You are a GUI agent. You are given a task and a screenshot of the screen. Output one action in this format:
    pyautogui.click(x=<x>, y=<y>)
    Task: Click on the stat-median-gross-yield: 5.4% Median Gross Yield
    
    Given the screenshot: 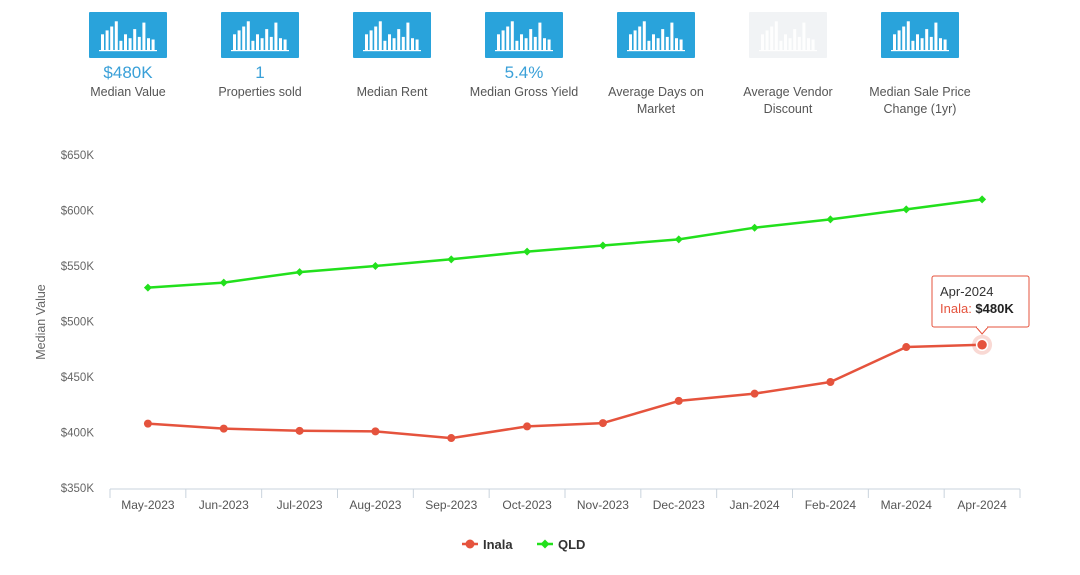 What is the action you would take?
    pyautogui.click(x=524, y=56)
    